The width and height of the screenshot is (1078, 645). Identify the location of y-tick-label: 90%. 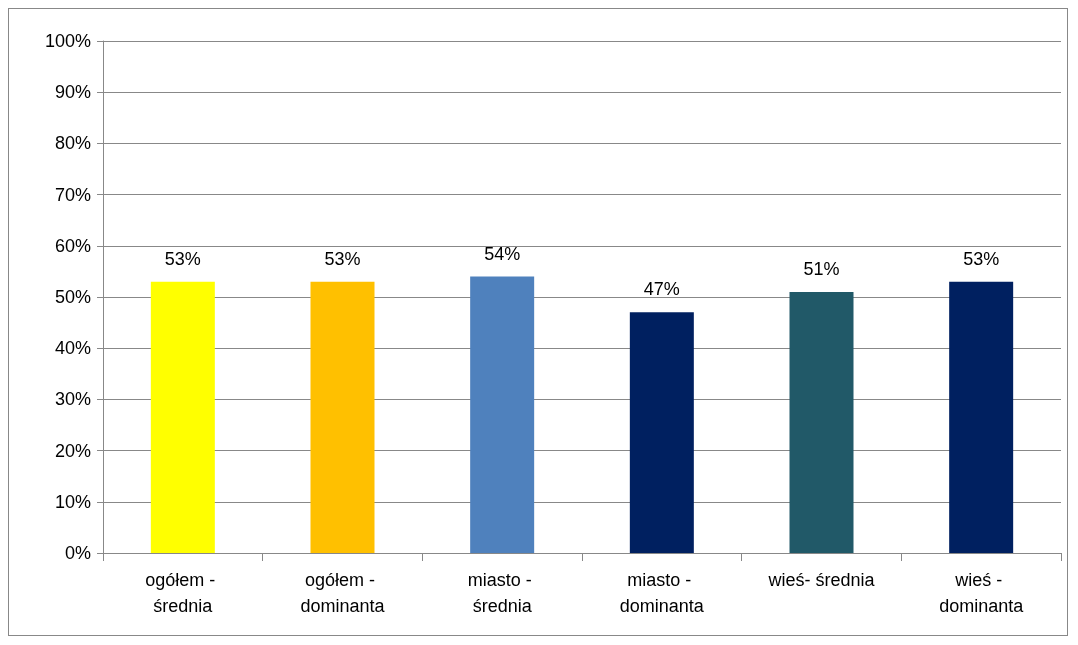
(72, 92).